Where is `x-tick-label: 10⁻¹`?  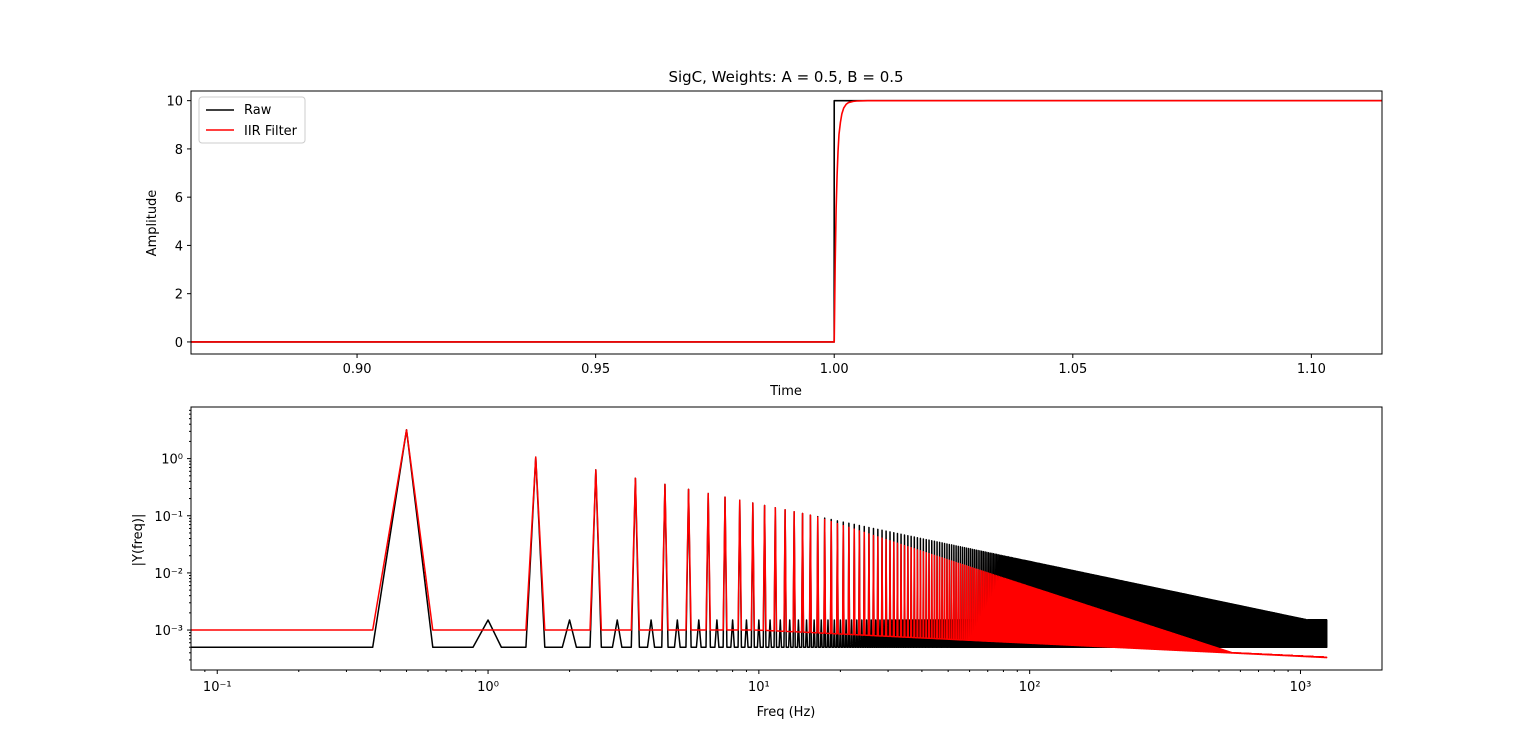 x-tick-label: 10⁻¹ is located at coordinates (217, 687).